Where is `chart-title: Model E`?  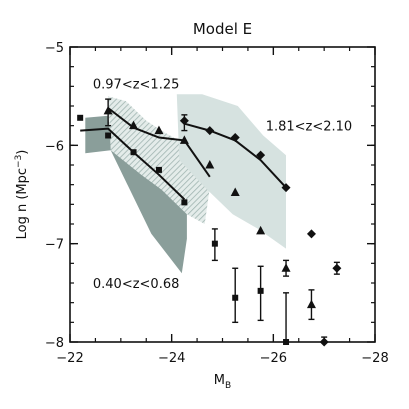 chart-title: Model E is located at coordinates (222, 29).